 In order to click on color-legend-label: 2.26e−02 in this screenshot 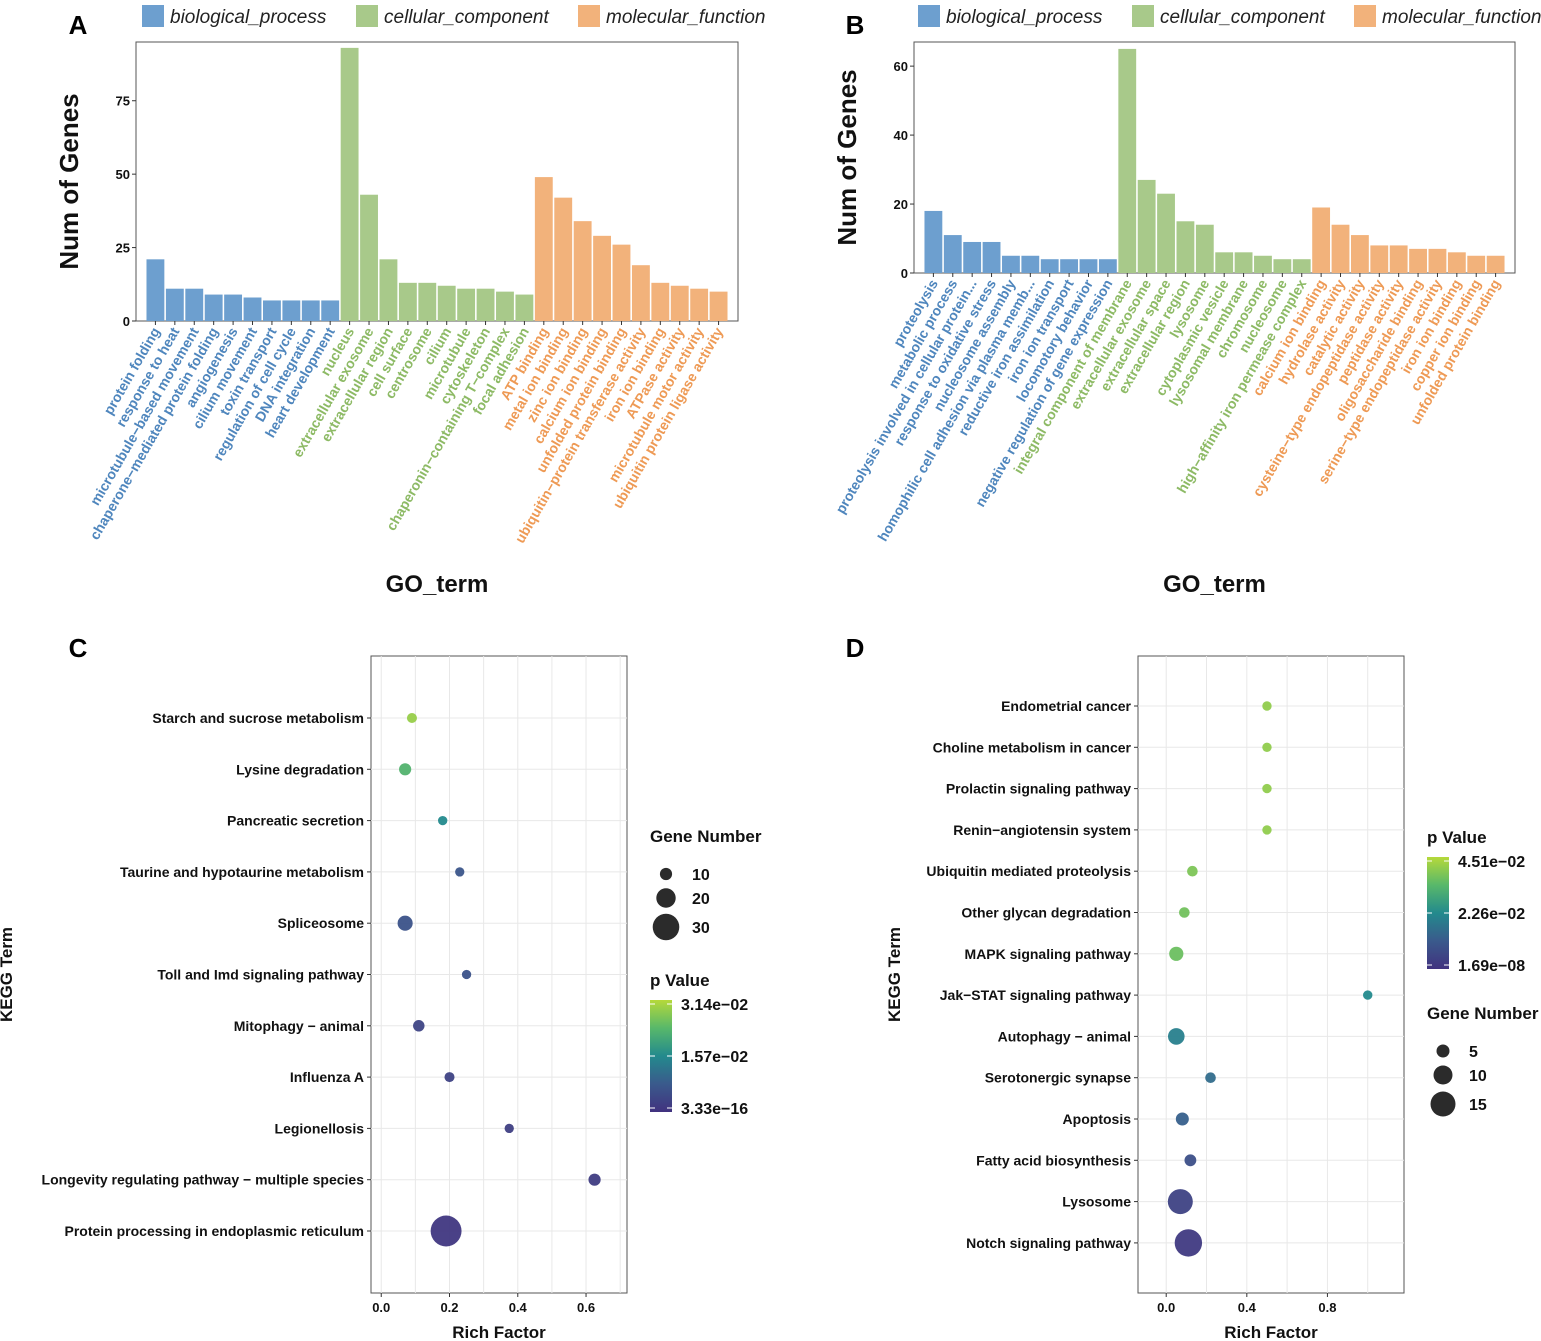, I will do `click(1491, 914)`.